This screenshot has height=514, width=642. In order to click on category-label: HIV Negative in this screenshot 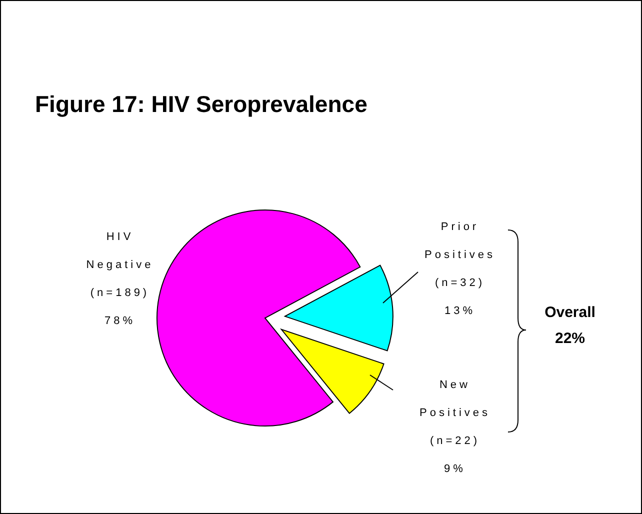, I will do `click(120, 251)`.